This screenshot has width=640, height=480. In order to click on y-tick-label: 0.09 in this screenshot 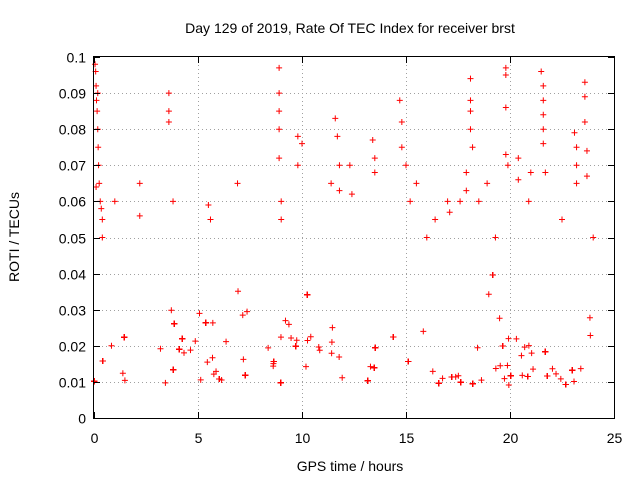, I will do `click(72, 94)`.